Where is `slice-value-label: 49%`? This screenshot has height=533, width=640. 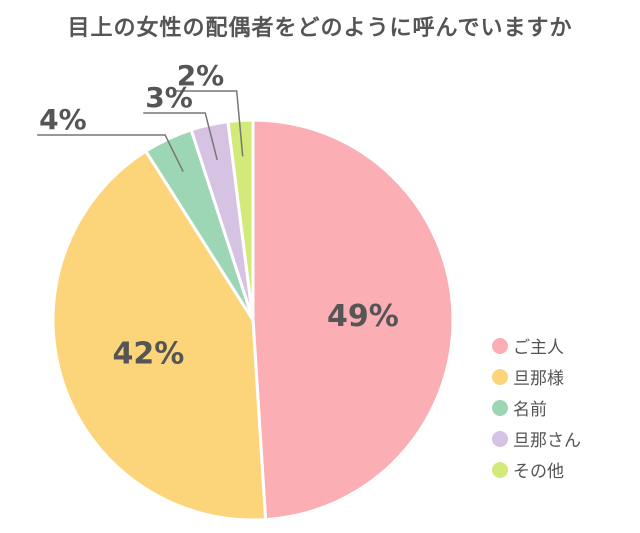 slice-value-label: 49% is located at coordinates (363, 316).